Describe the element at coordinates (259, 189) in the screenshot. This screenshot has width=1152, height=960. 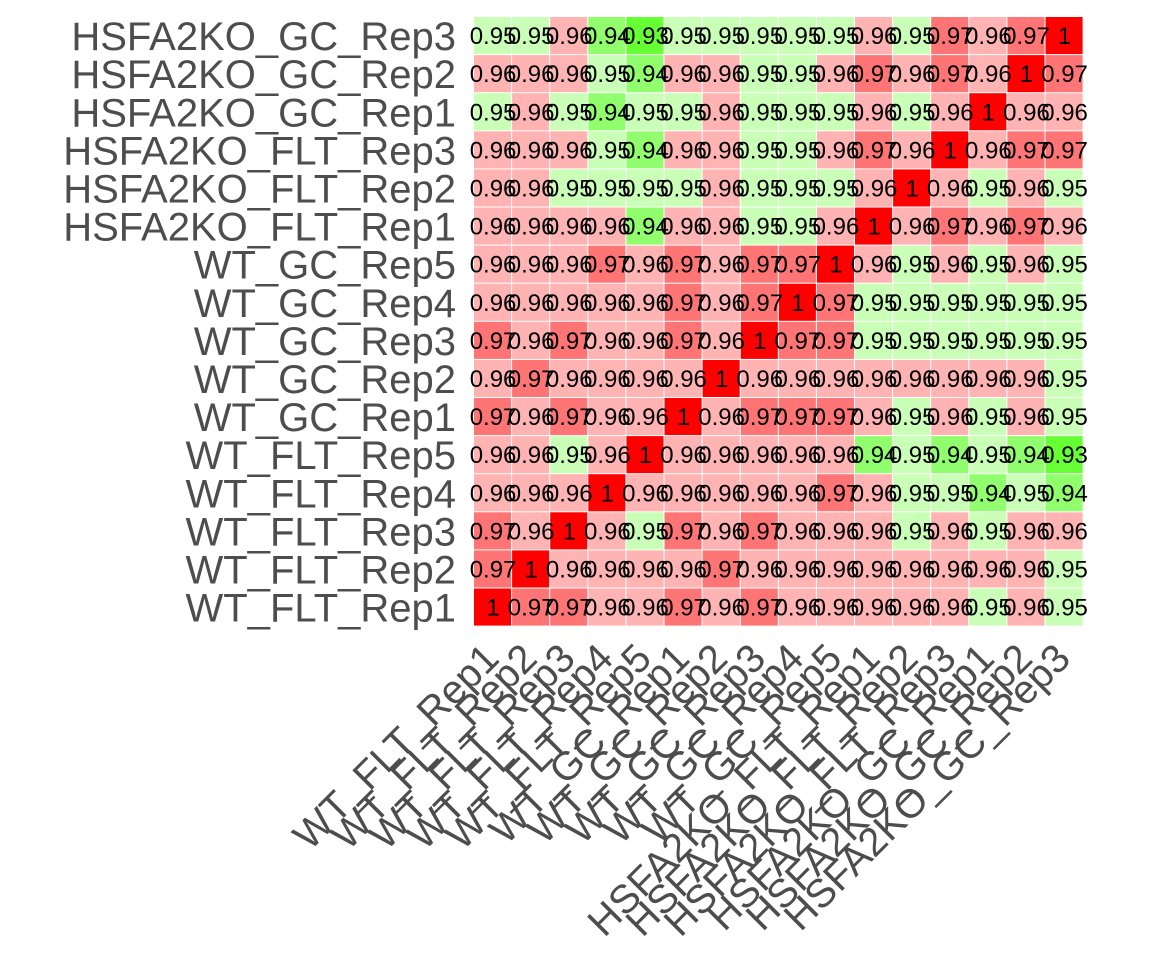
I see `row-label: HSFA2KO_FLT_Rep2` at that location.